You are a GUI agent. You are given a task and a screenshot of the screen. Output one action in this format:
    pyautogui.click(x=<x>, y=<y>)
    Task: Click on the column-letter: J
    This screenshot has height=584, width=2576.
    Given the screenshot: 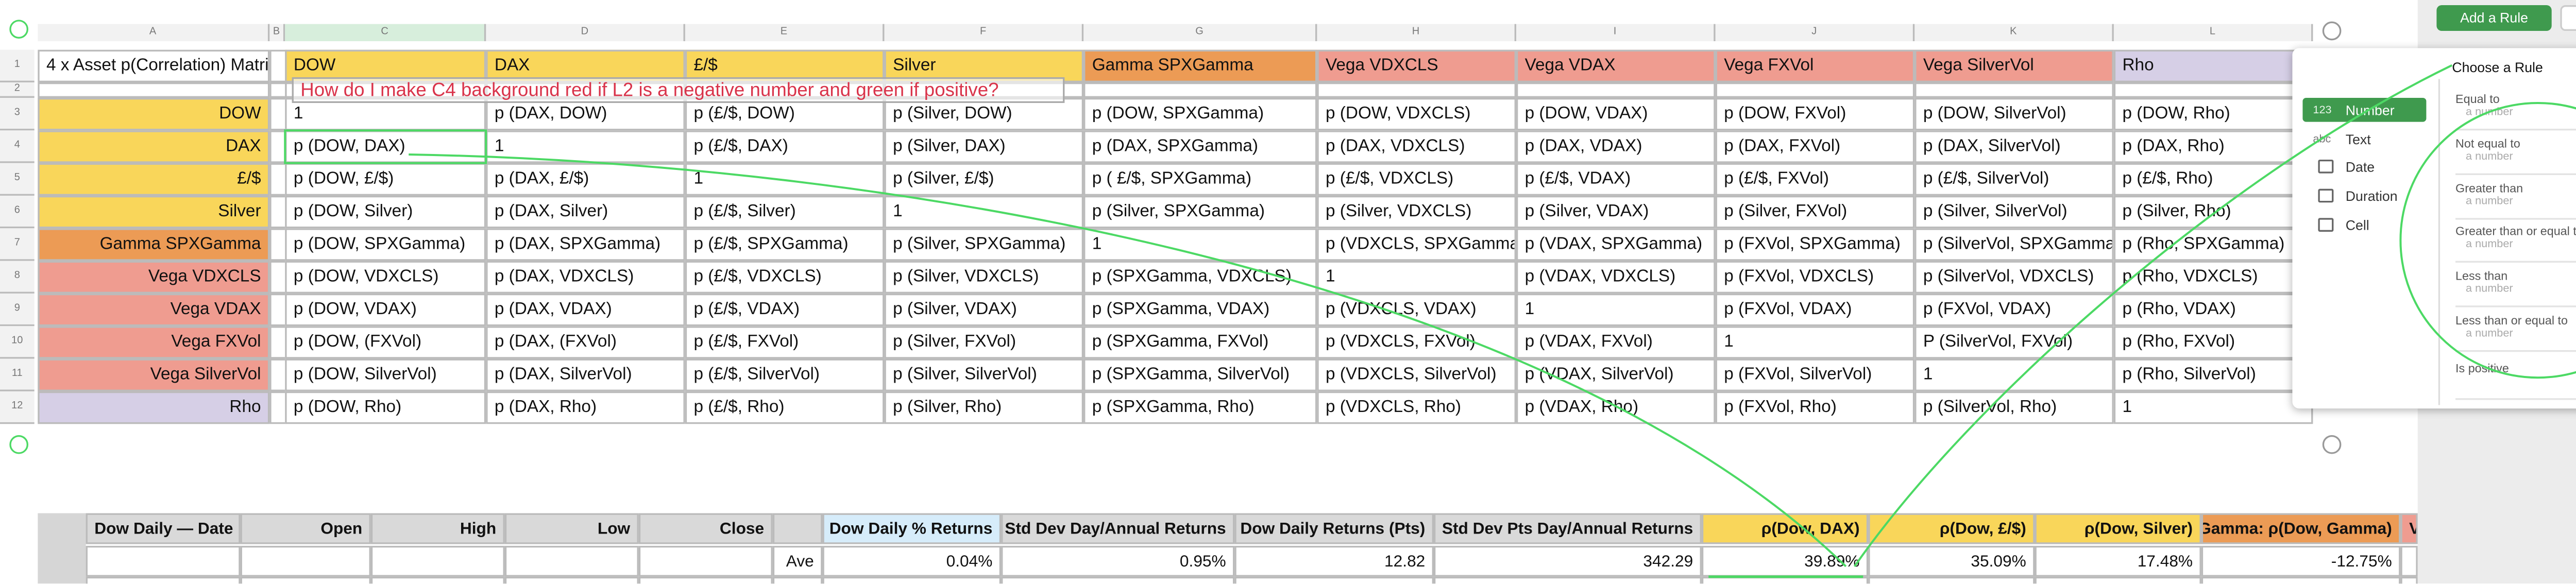 What is the action you would take?
    pyautogui.click(x=1815, y=32)
    